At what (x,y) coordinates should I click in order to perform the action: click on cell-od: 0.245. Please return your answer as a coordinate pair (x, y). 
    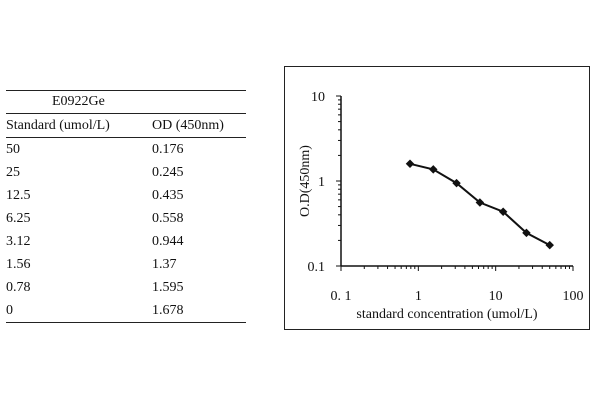
    Looking at the image, I should click on (168, 172).